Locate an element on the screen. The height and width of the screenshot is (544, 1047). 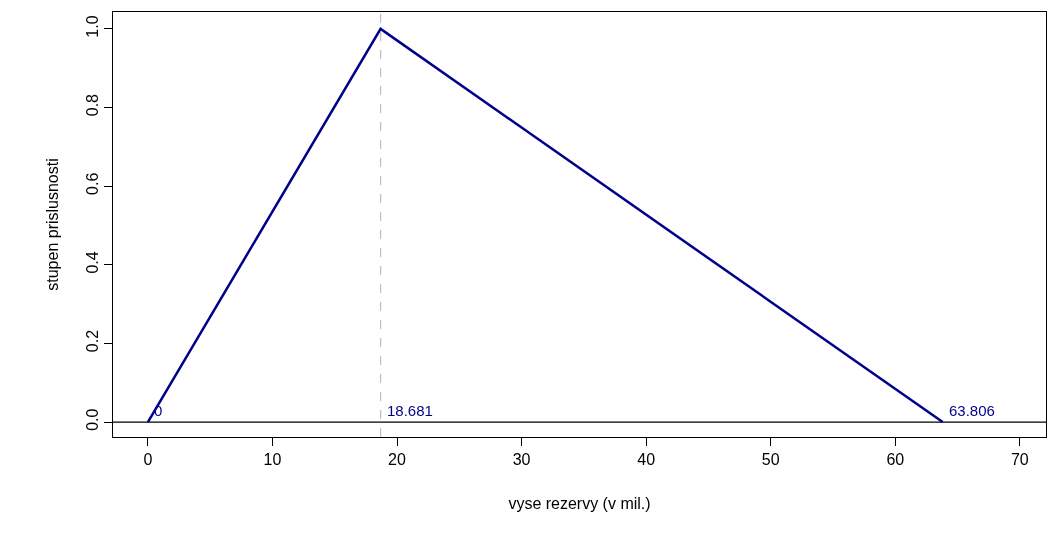
y-tick-label: 0.6 is located at coordinates (92, 183).